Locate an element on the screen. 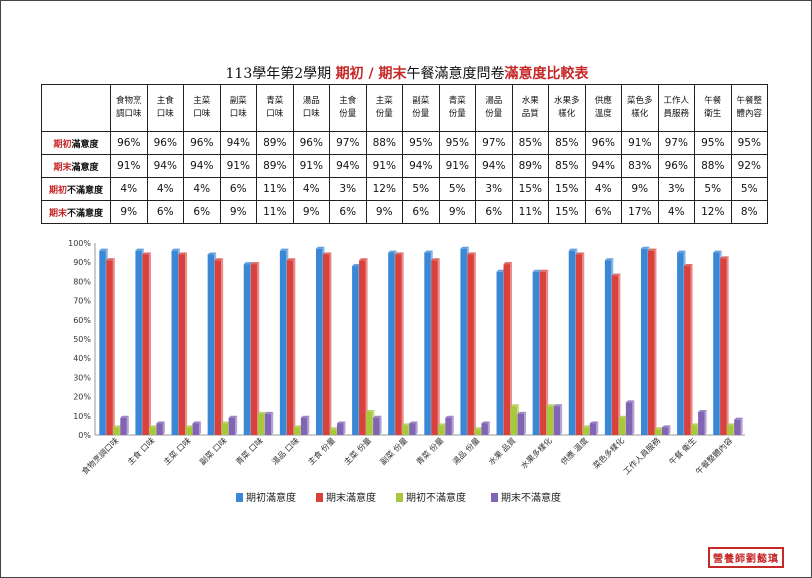 This screenshot has width=812, height=578. y-tick-label: 90% is located at coordinates (82, 262).